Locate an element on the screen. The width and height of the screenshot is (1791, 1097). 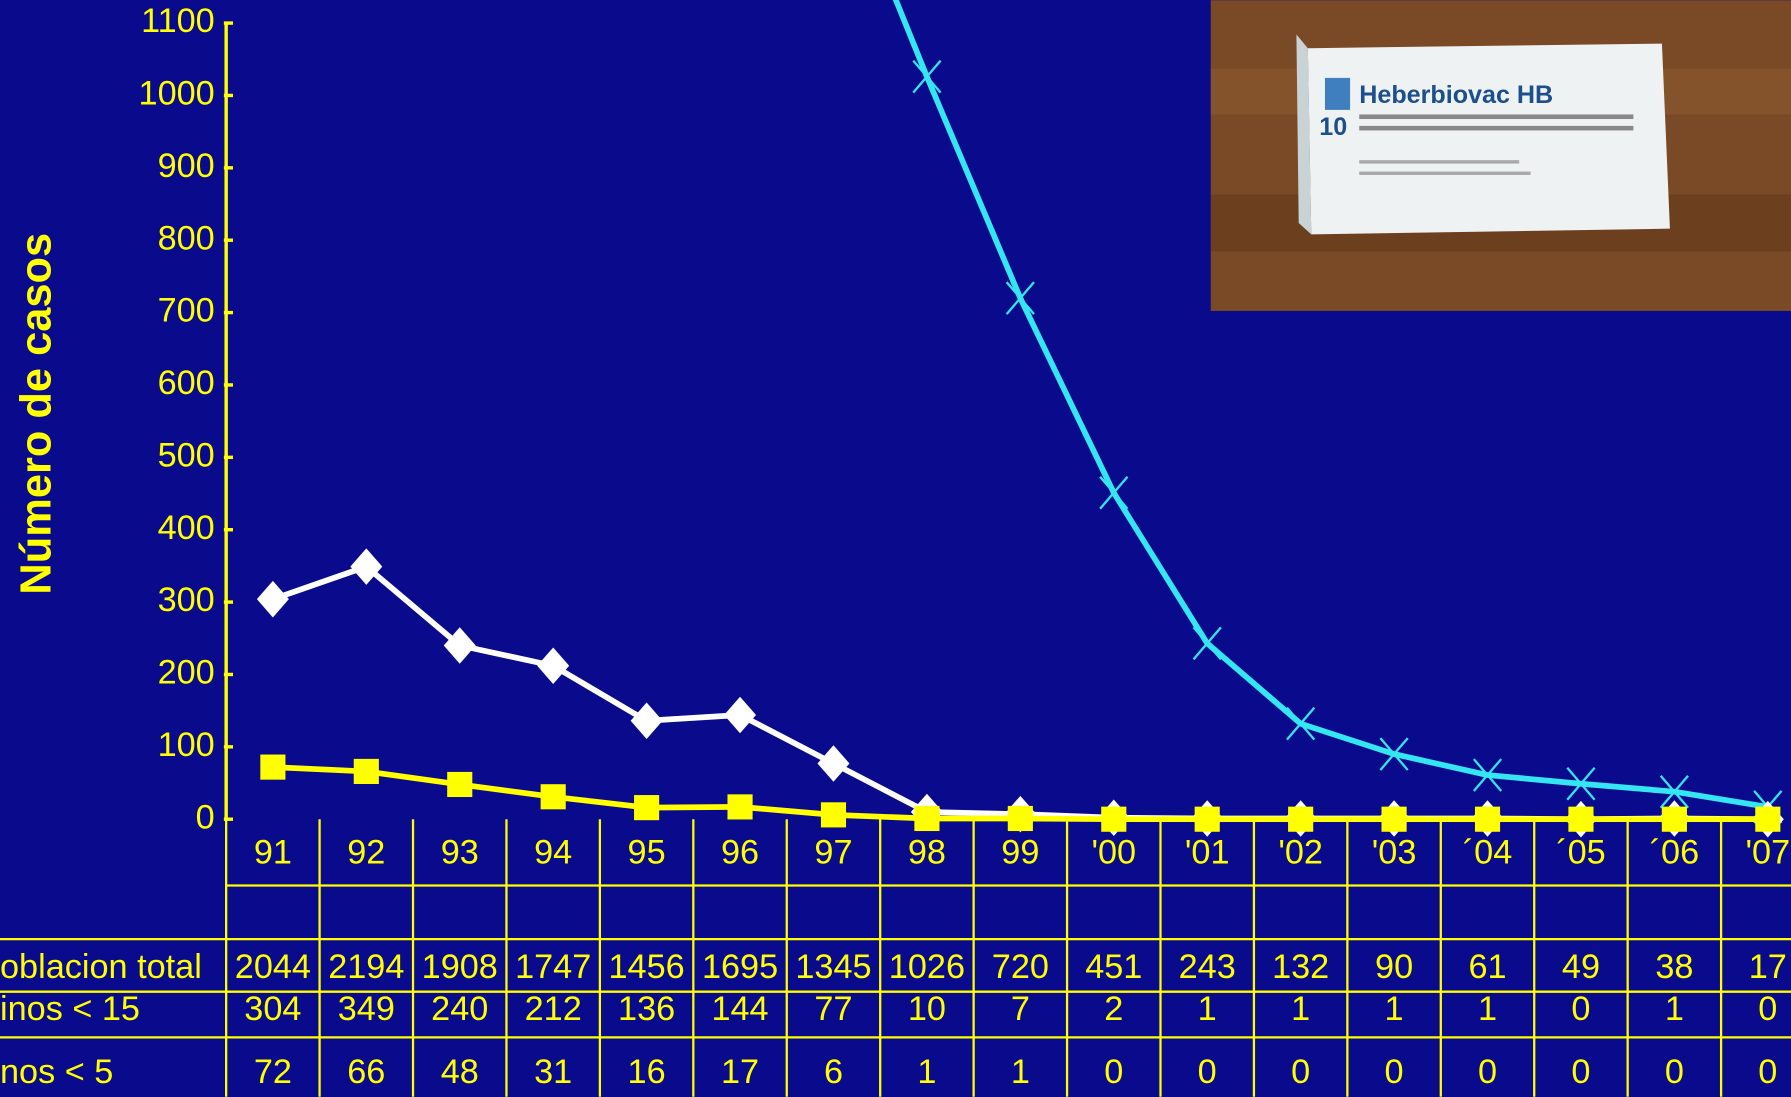
table-cell: 1695 is located at coordinates (740, 967).